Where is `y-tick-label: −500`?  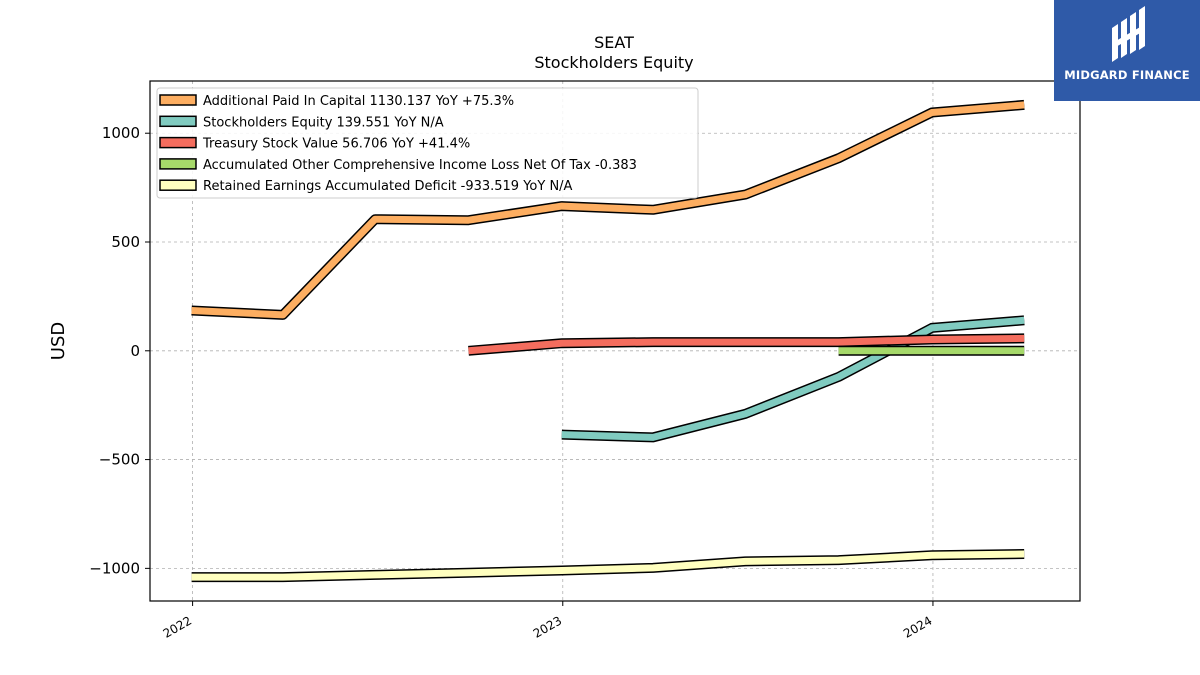 y-tick-label: −500 is located at coordinates (119, 460).